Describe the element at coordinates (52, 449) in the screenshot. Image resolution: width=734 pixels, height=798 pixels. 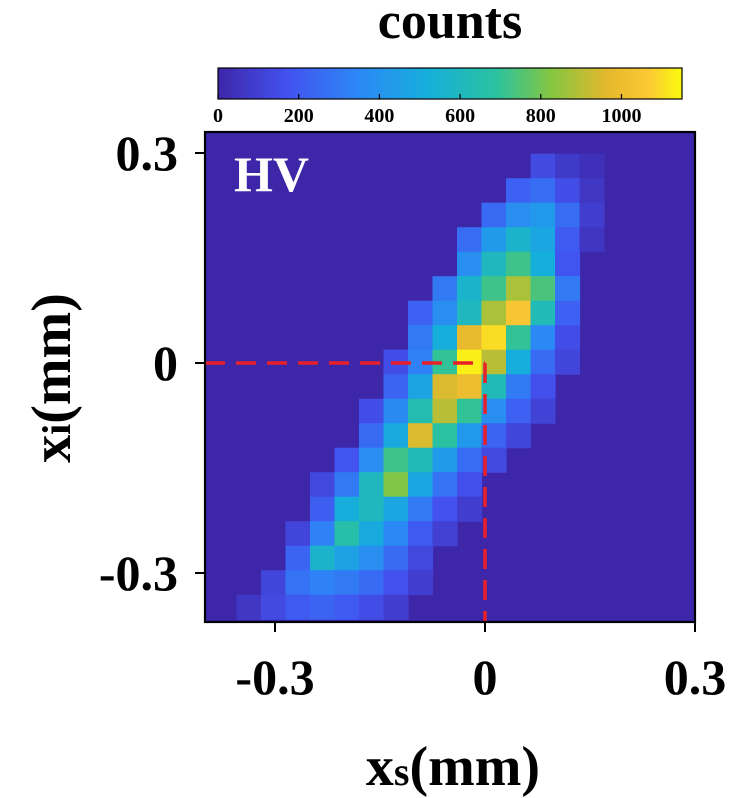
I see `y-axis-label-main: x` at that location.